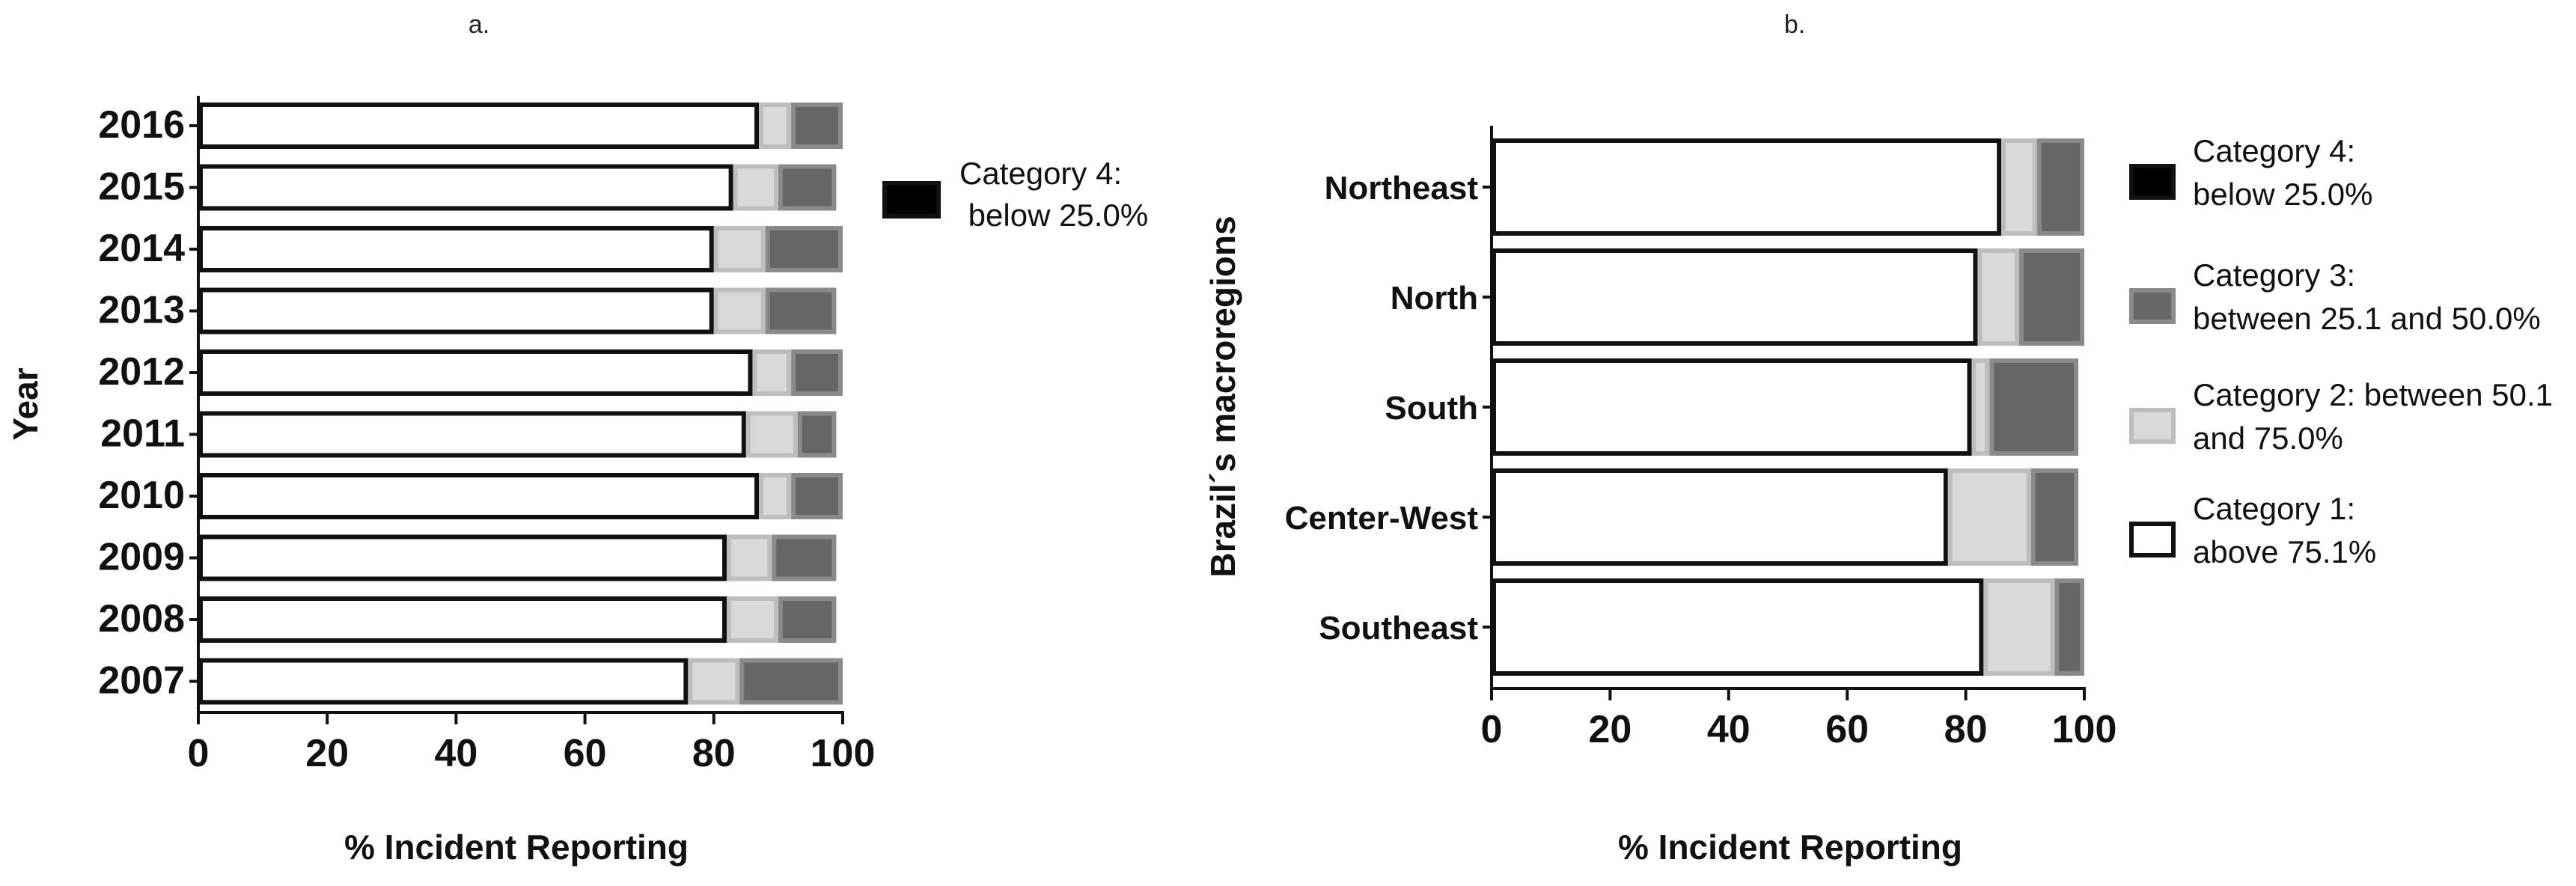  What do you see at coordinates (1053, 216) in the screenshot?
I see `panel-a-legend-label-line-2: below 25.0%` at bounding box center [1053, 216].